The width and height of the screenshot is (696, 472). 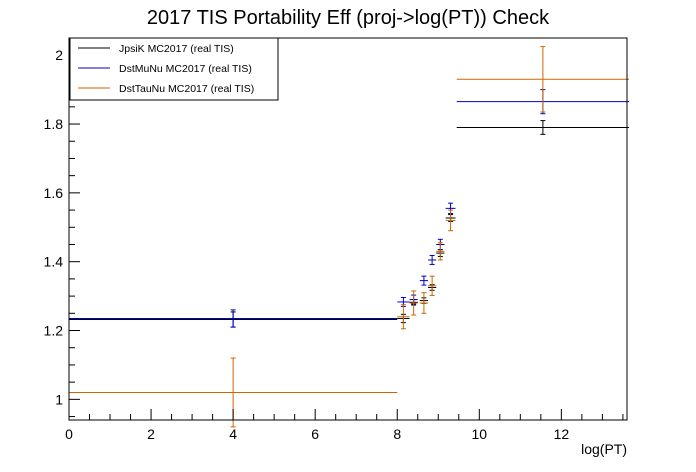 I want to click on y-tick-label: 2, so click(x=59, y=55).